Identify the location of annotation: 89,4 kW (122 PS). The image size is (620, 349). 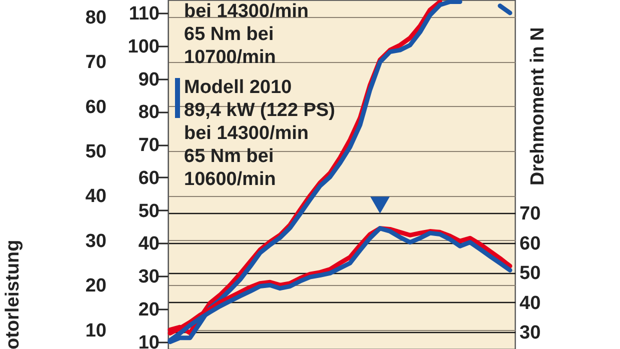
(260, 110).